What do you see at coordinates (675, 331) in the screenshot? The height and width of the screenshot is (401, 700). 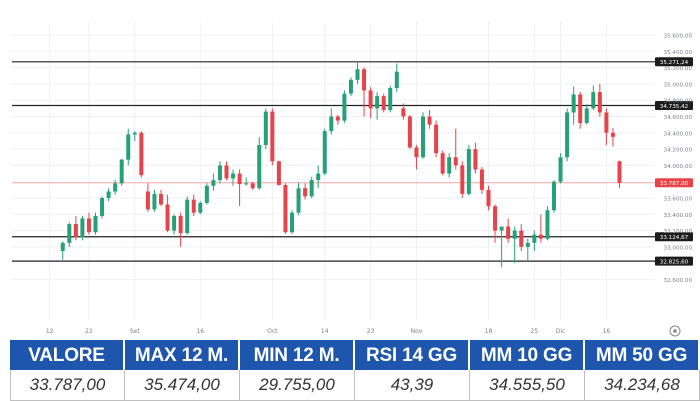 I see `settings-eye-icon` at bounding box center [675, 331].